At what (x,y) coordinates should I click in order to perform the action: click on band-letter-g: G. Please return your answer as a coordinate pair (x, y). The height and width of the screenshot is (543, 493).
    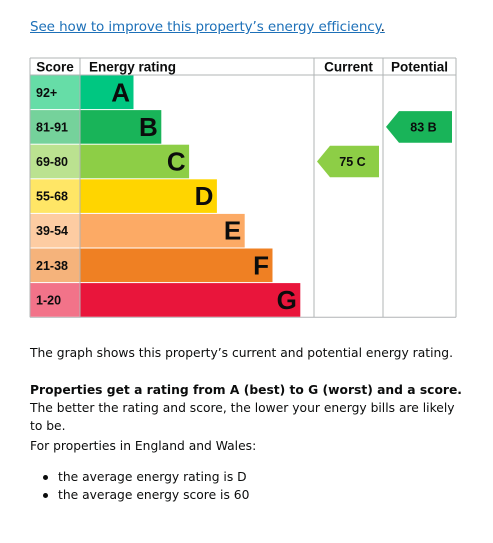
    Looking at the image, I should click on (287, 300).